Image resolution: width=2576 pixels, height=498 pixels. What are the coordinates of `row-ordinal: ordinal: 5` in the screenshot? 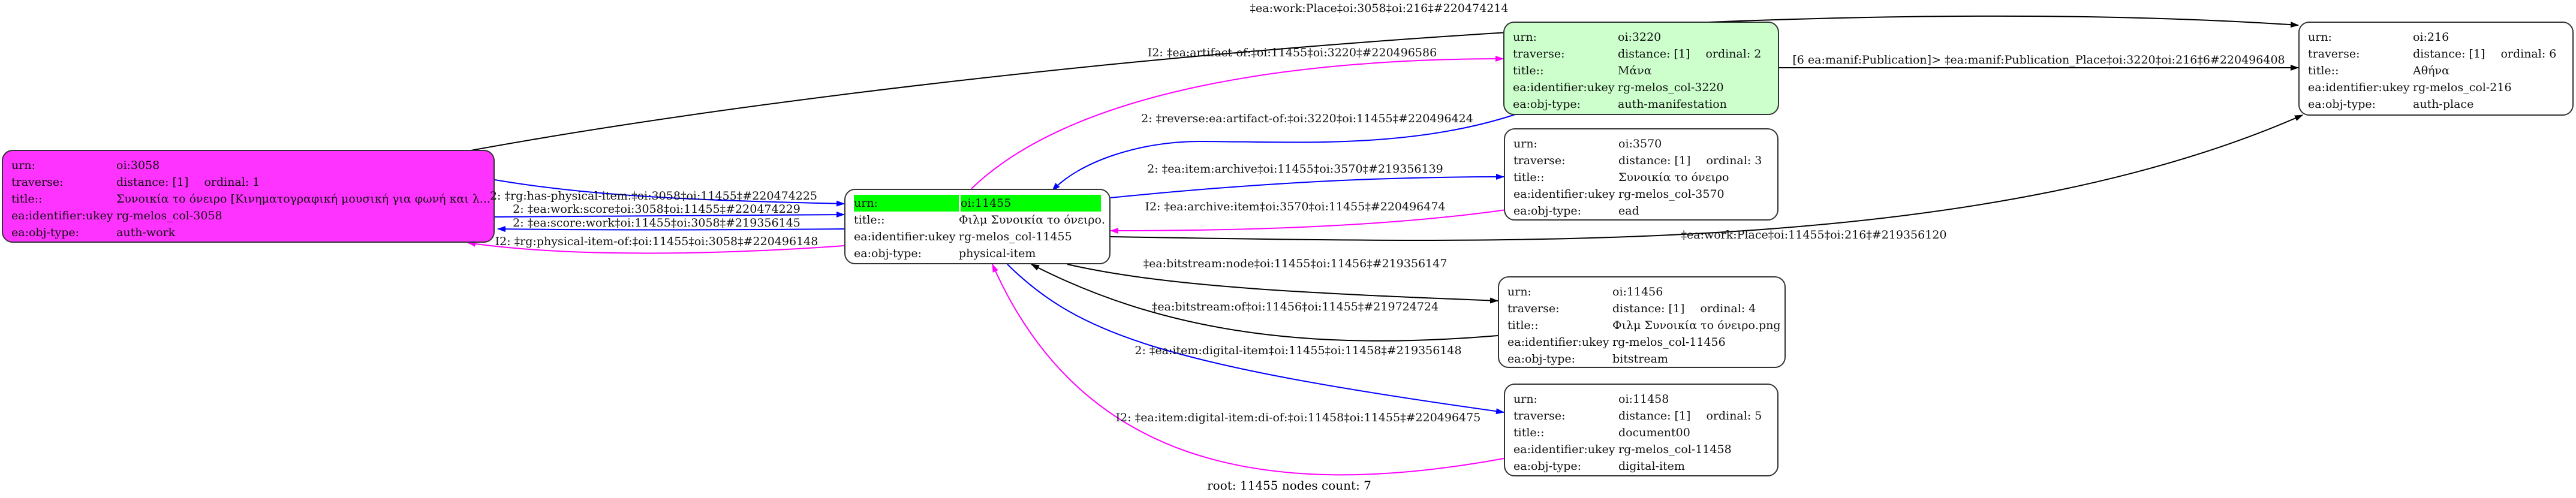 It's located at (1734, 415).